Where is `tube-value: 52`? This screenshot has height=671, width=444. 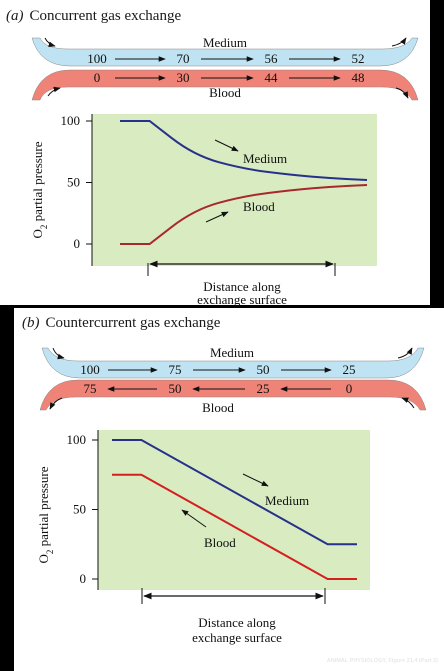
tube-value: 52 is located at coordinates (358, 58).